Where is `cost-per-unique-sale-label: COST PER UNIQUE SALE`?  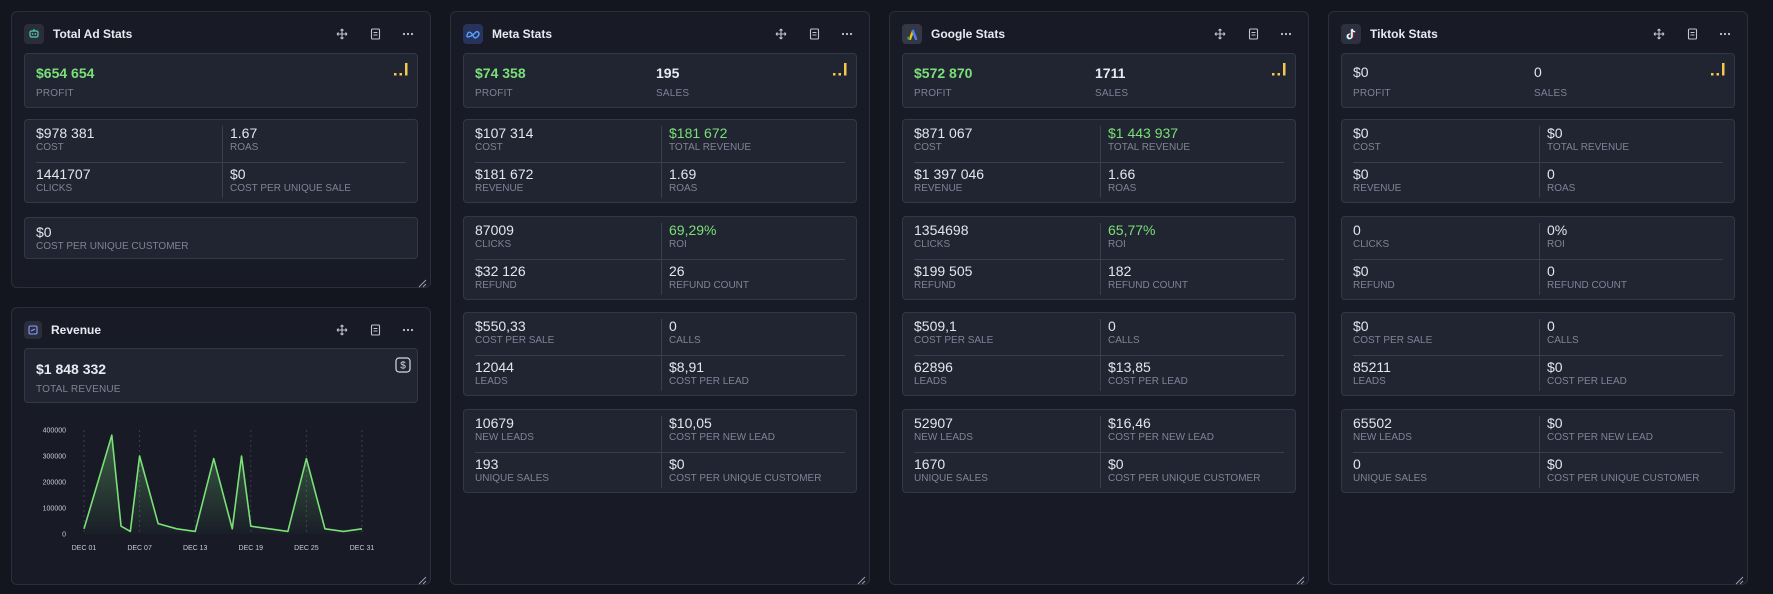 cost-per-unique-sale-label: COST PER UNIQUE SALE is located at coordinates (290, 188).